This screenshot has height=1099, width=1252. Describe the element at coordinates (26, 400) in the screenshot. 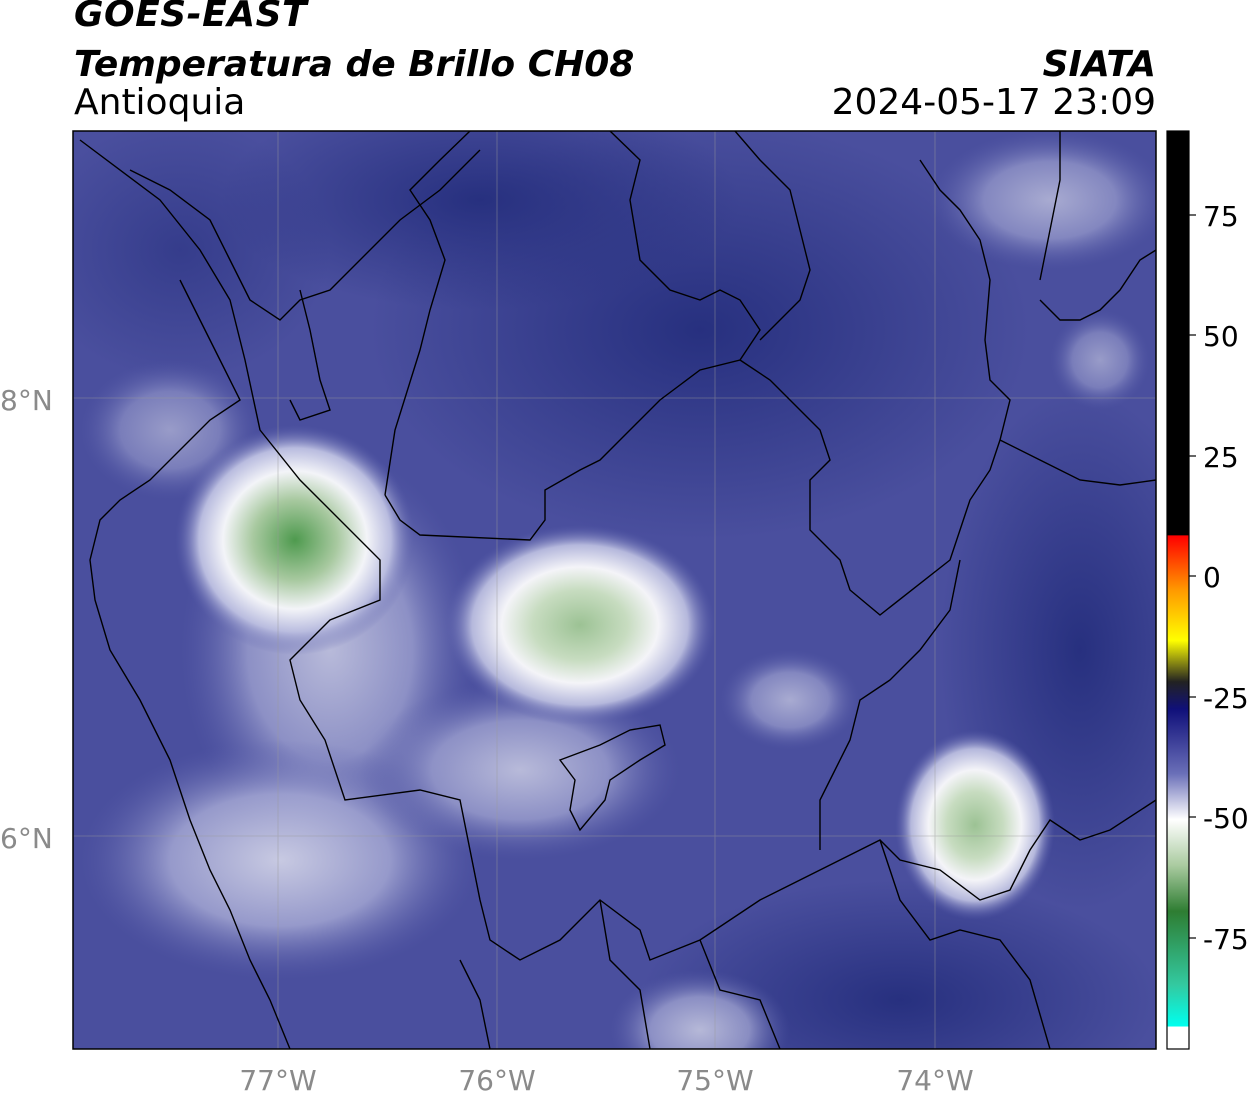

I see `lat-label-8n: 8°N` at that location.